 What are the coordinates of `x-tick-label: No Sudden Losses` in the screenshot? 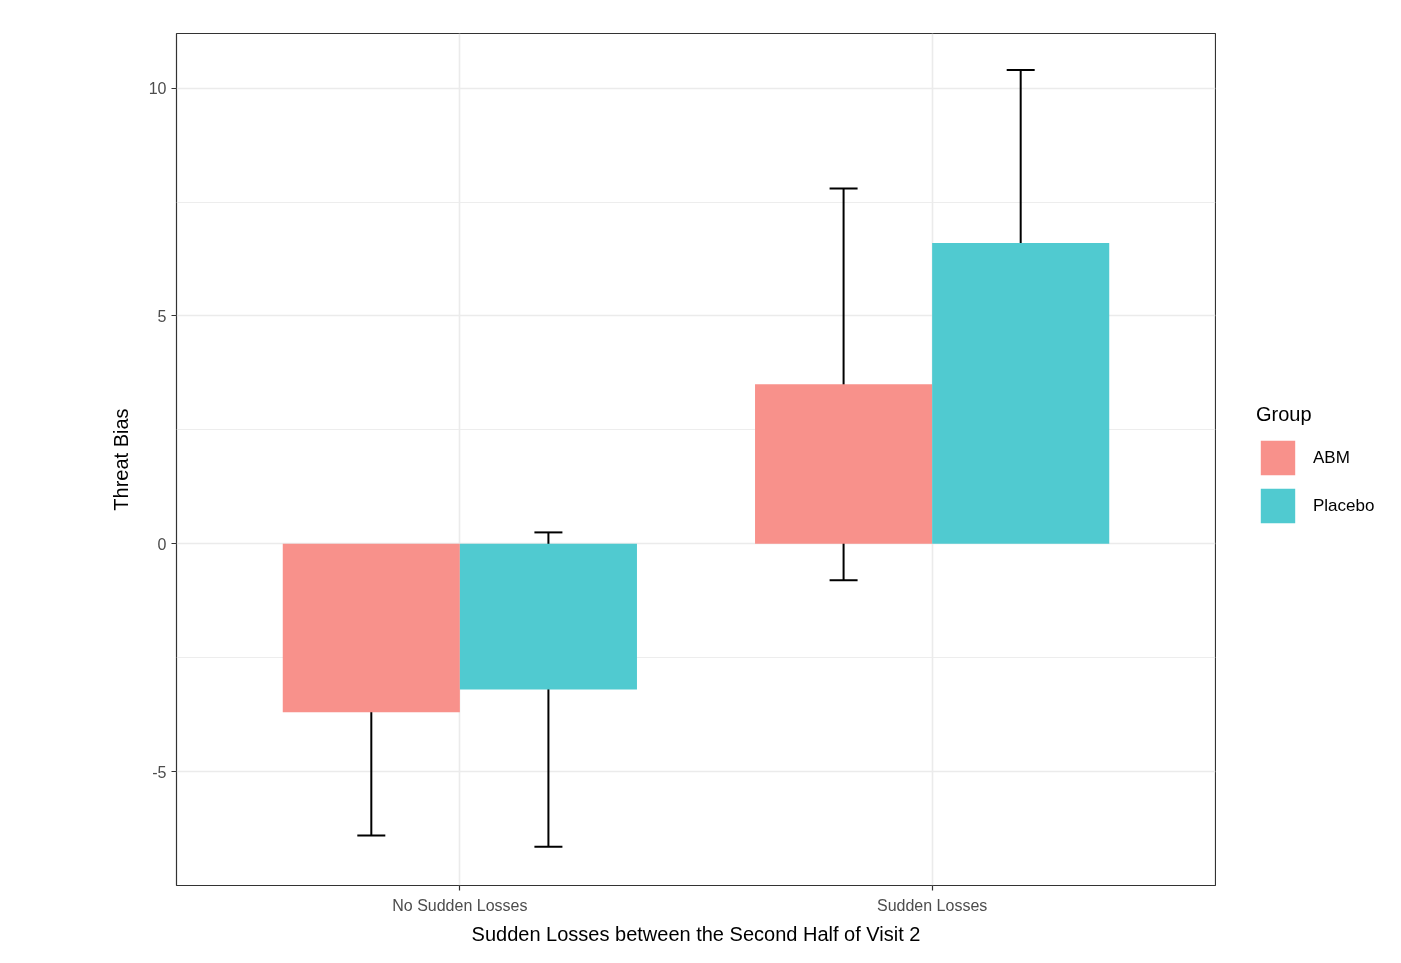 It's located at (460, 905).